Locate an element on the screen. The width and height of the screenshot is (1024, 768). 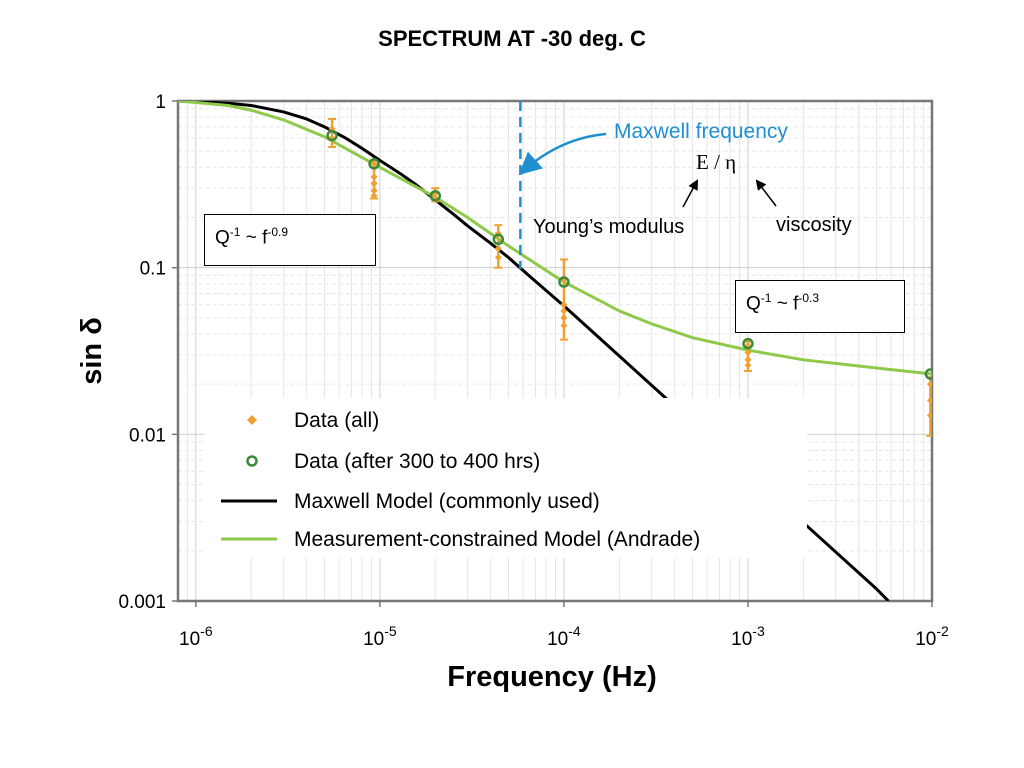
legend-label: Data (all) is located at coordinates (336, 420).